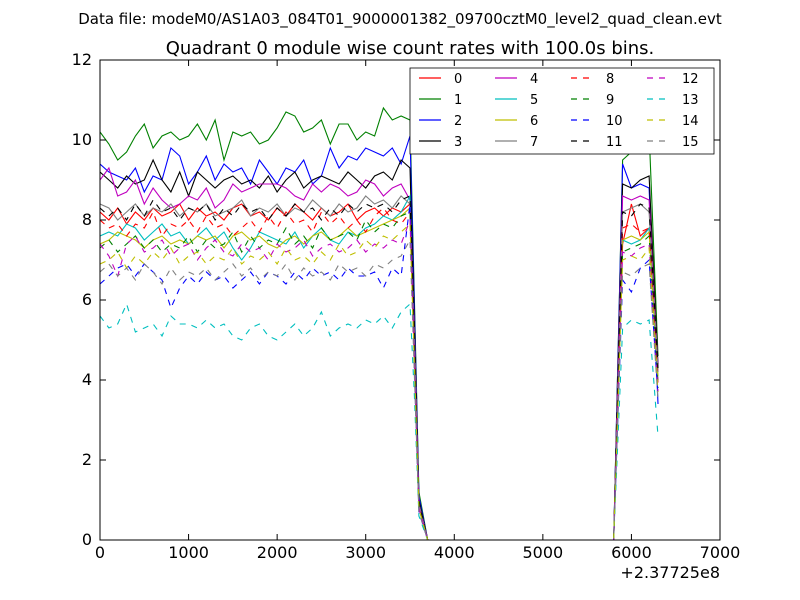  Describe the element at coordinates (87, 299) in the screenshot. I see `y-tick-label: 6` at that location.